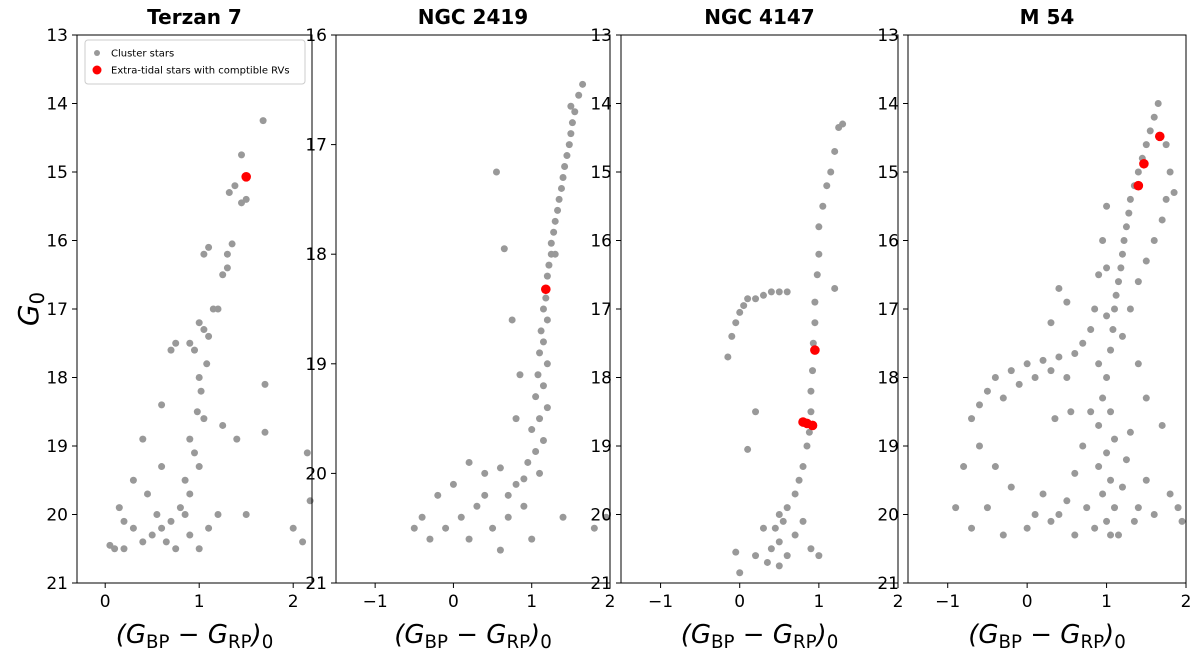 This screenshot has width=1200, height=660. What do you see at coordinates (375, 602) in the screenshot?
I see `x-tick-label: −1` at bounding box center [375, 602].